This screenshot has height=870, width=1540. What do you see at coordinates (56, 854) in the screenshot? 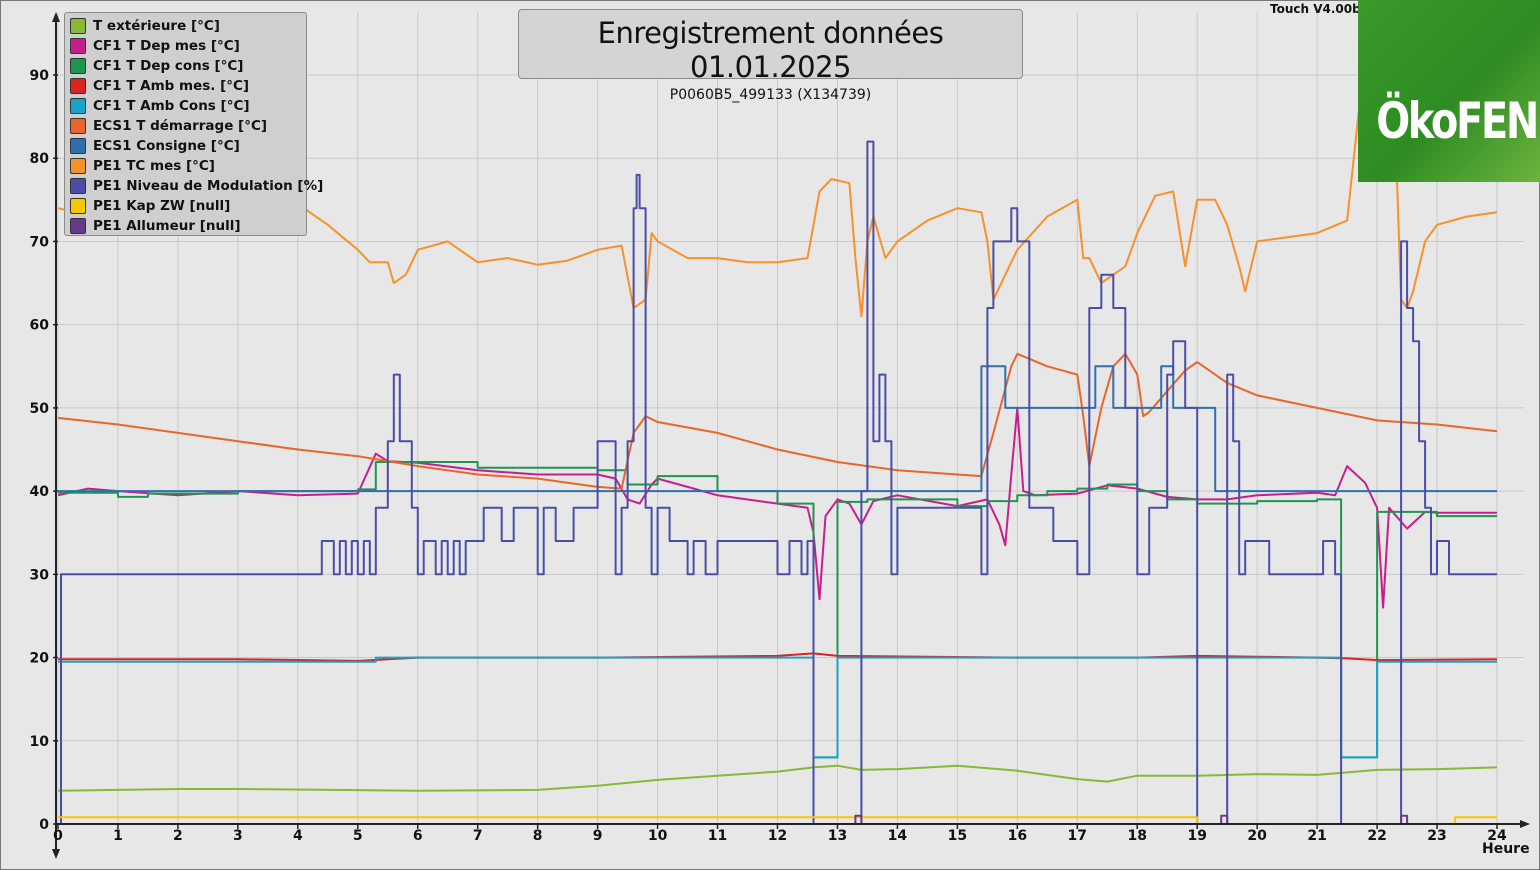
I see `y-axis-arrow-down` at bounding box center [56, 854].